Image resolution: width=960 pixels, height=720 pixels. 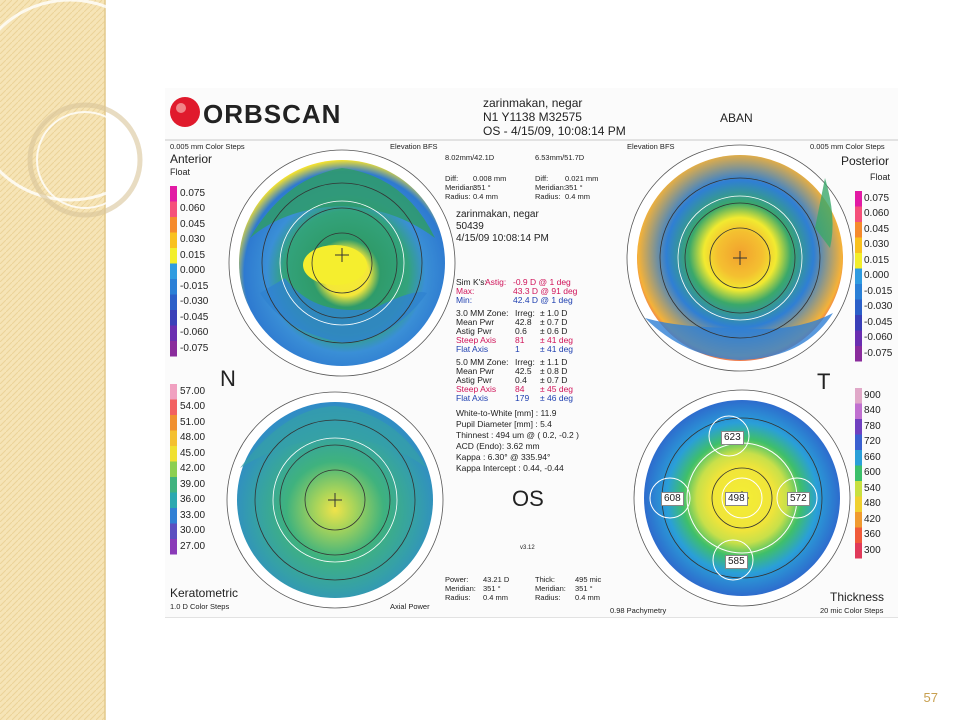 What do you see at coordinates (554, 131) in the screenshot?
I see `exam-datetime: OS - 4/15/09, 10:08:14 PM` at bounding box center [554, 131].